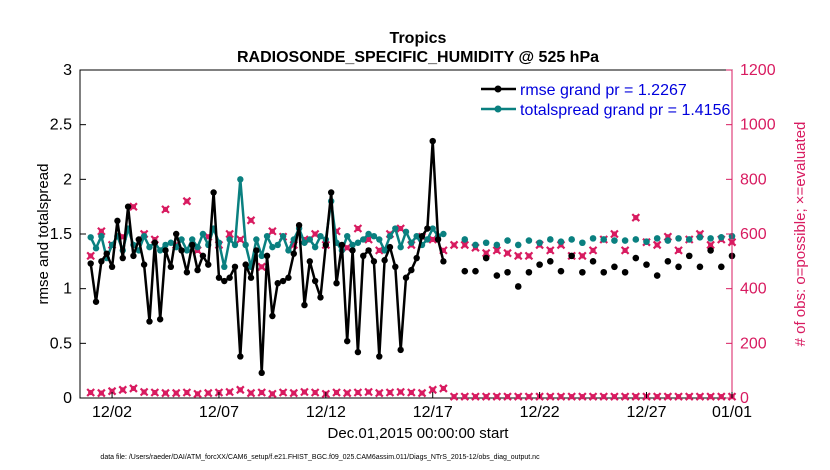 The width and height of the screenshot is (830, 470). I want to click on x-axis-label: Dec.01,2015 00:00:00 start, so click(419, 433).